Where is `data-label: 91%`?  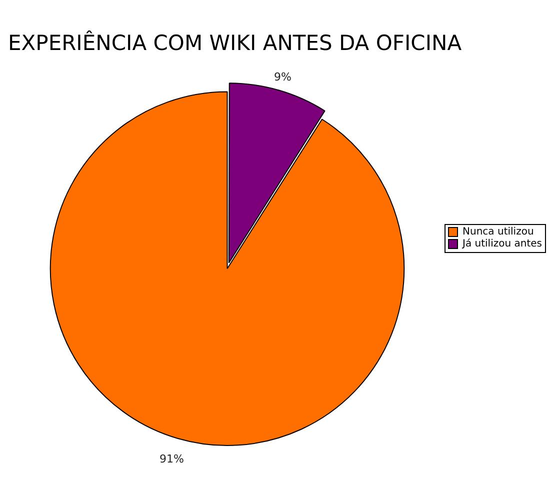
data-label: 91% is located at coordinates (172, 459).